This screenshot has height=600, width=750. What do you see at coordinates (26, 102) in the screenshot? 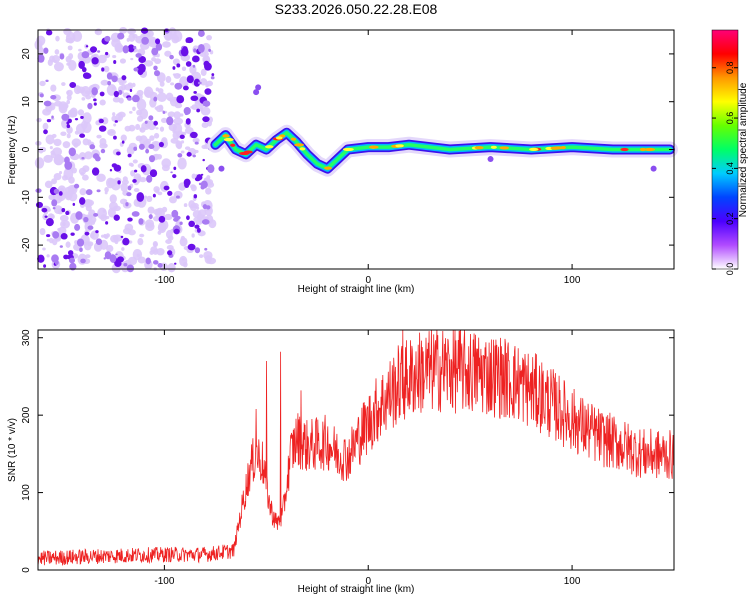
I see `spec-y-tick-label: 10` at bounding box center [26, 102].